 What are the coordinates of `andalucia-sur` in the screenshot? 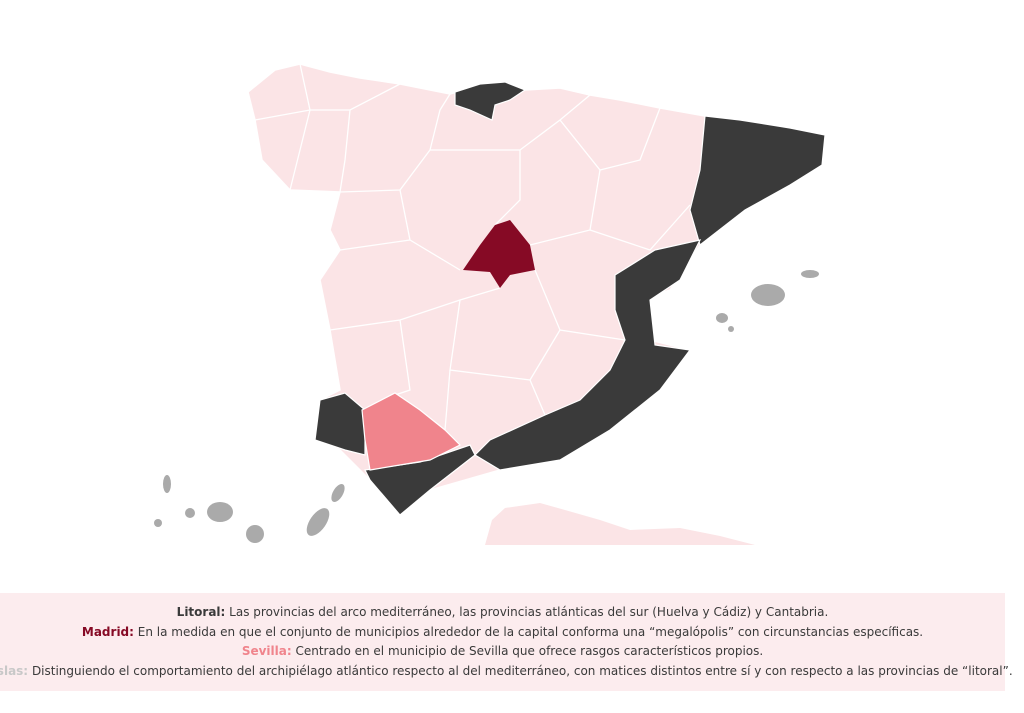 It's located at (420, 480).